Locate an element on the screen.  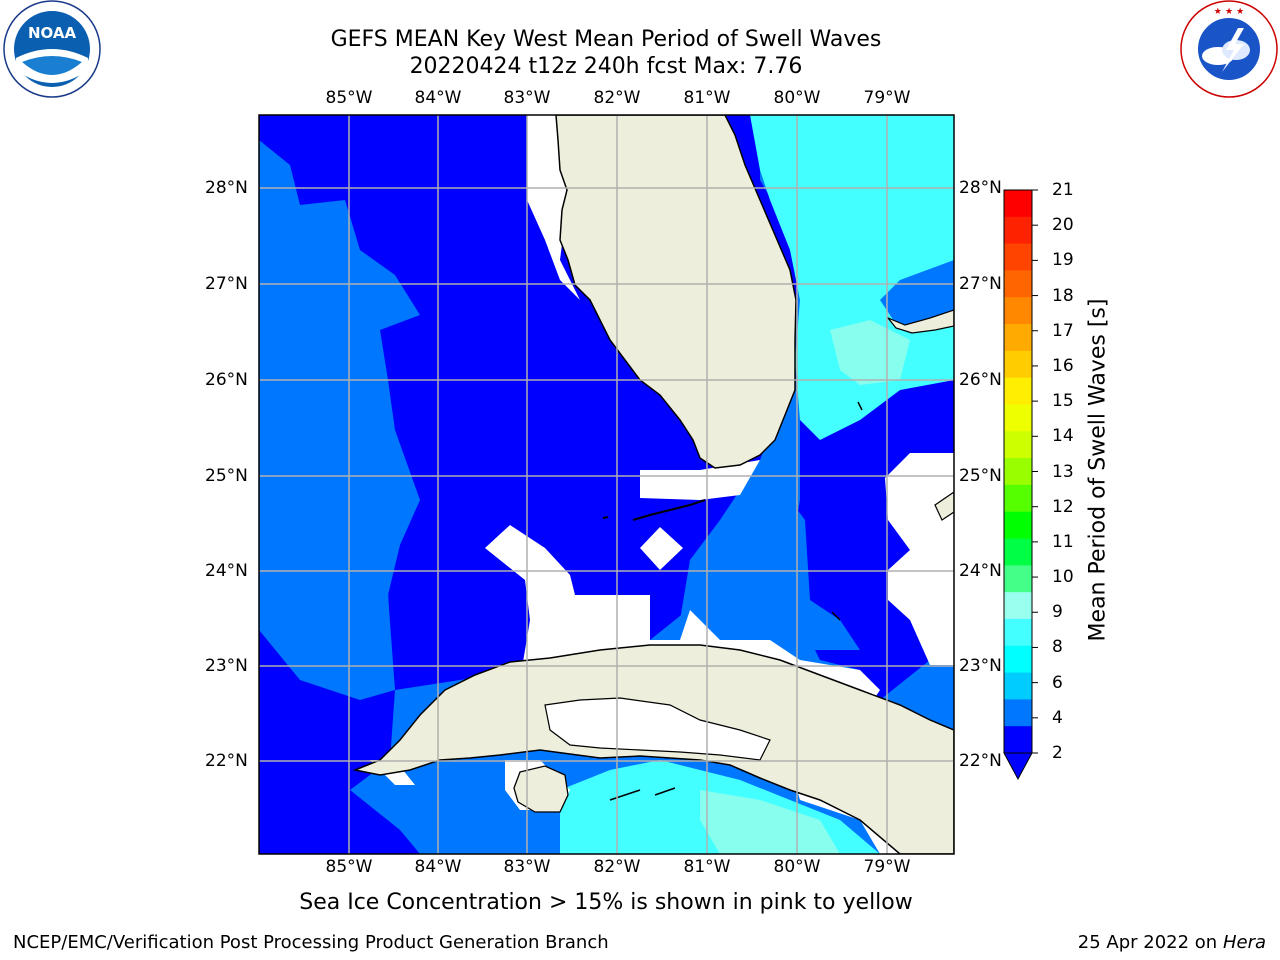
bahamas-andros is located at coordinates (944, 506).